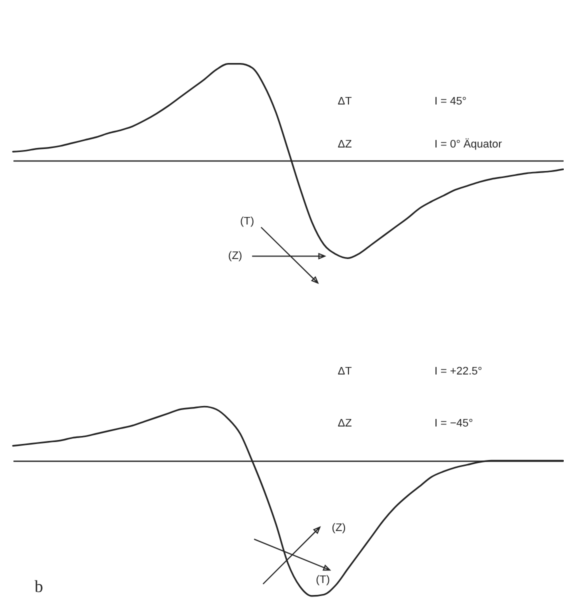 Image resolution: width=564 pixels, height=598 pixels. I want to click on annotation: I = −45°, so click(453, 424).